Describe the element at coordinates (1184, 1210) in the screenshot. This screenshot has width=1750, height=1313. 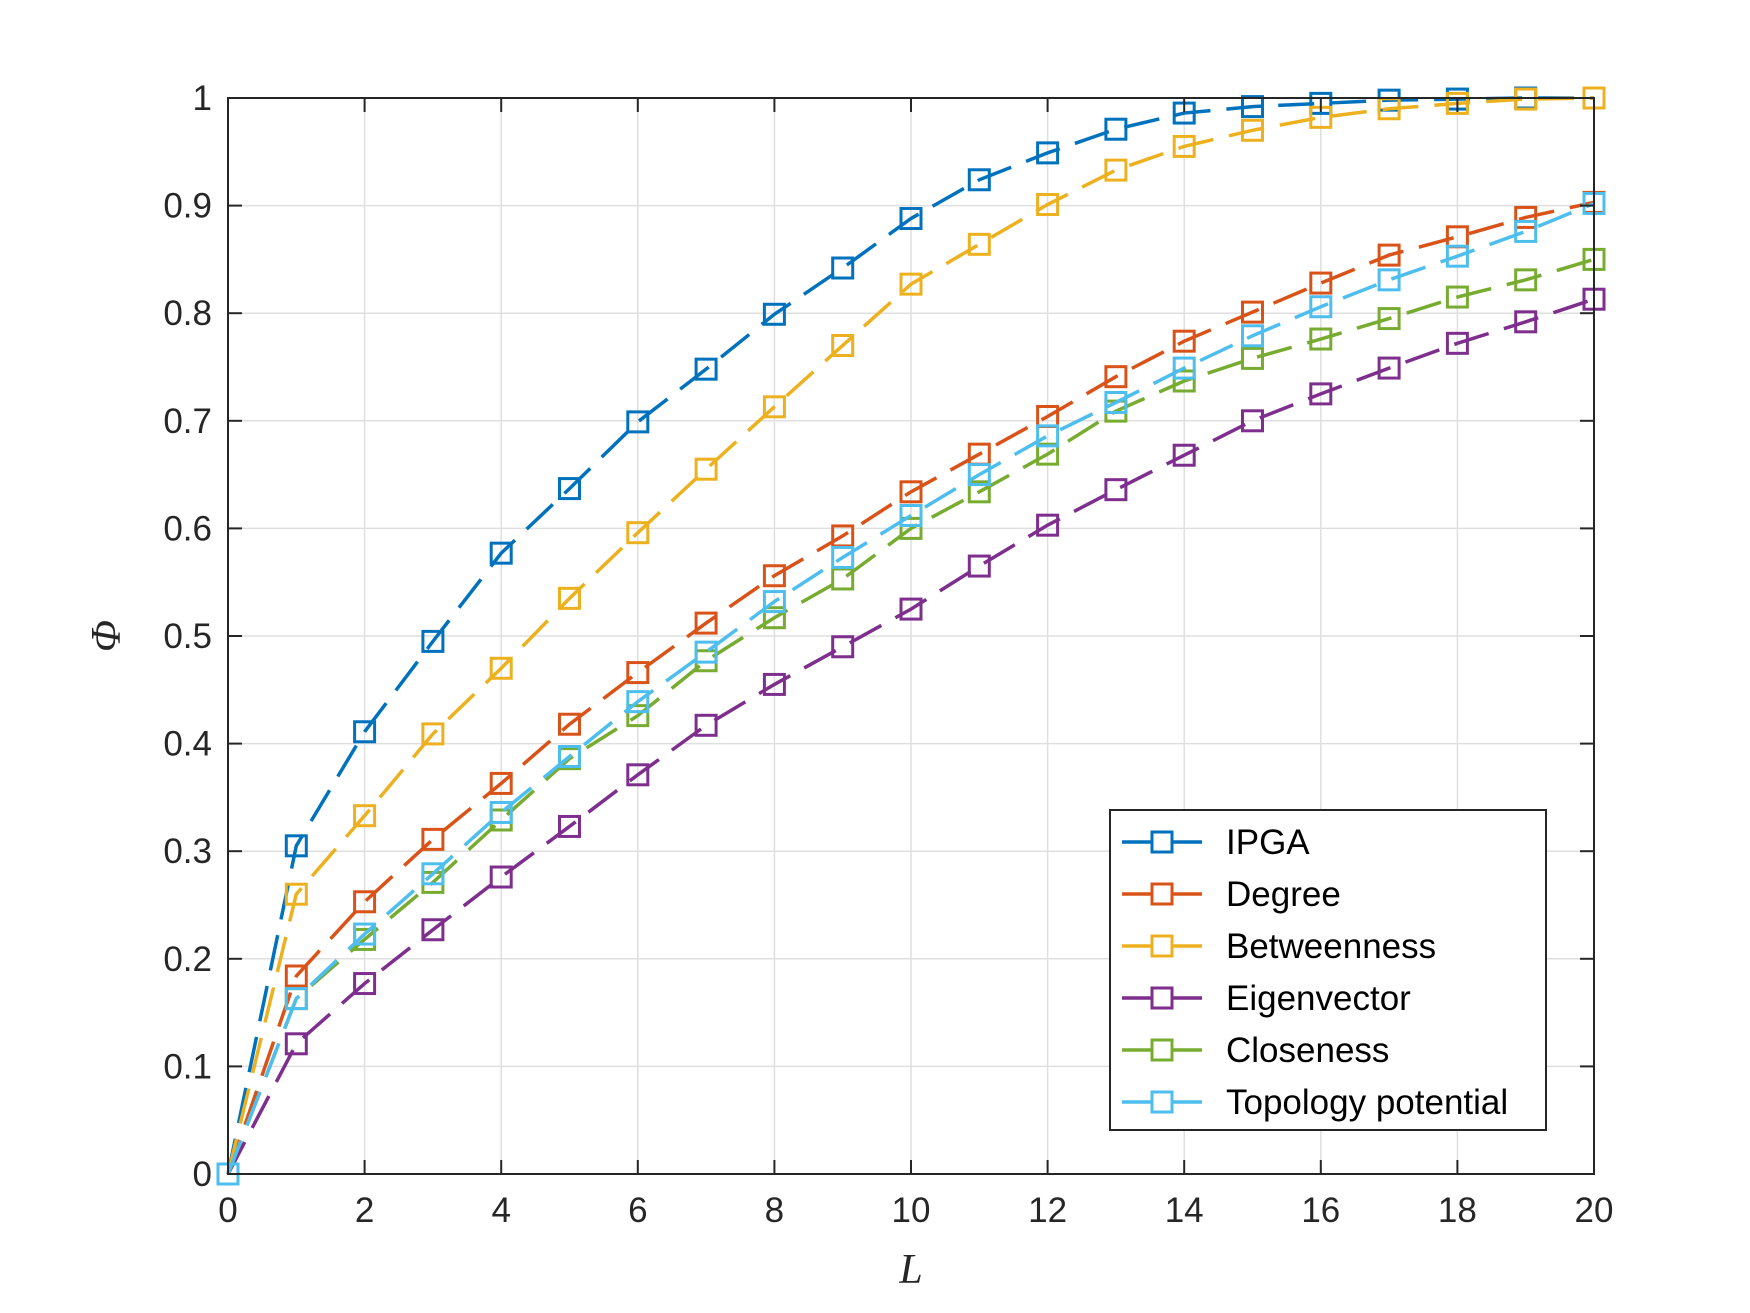
I see `x-tick-label: 14` at that location.